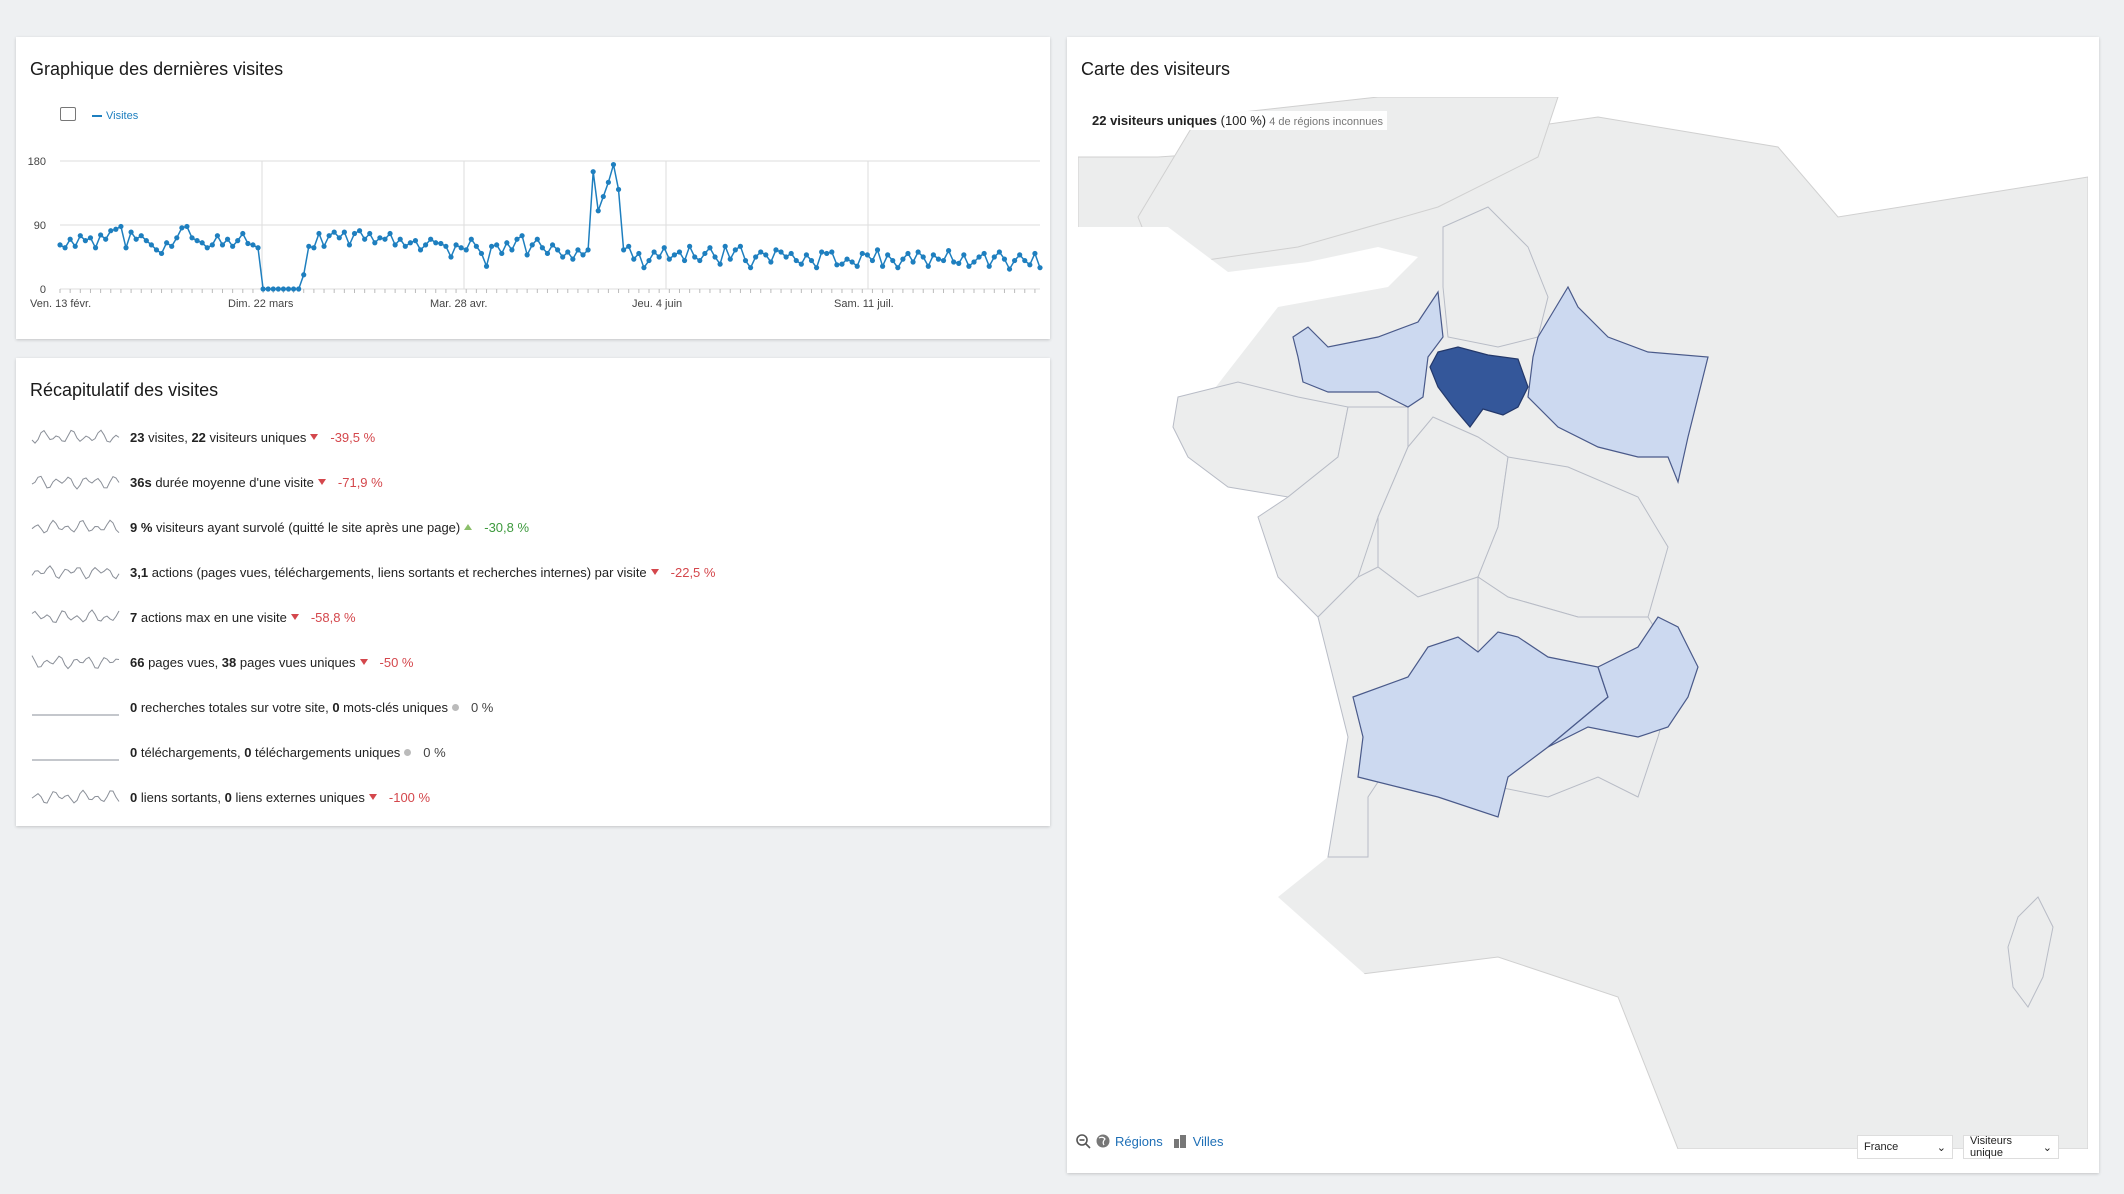 The image size is (2124, 1194). I want to click on country-select: France ⌄, so click(1905, 1147).